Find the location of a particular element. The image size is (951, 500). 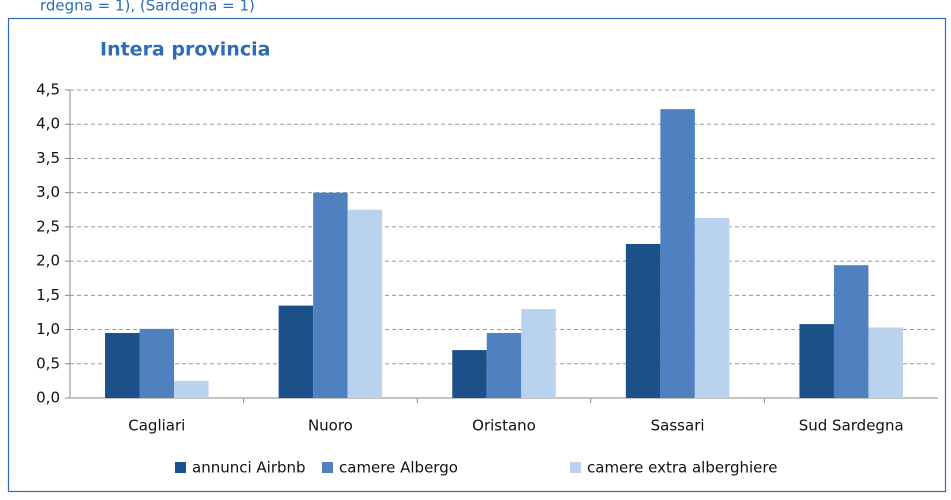

y-tick-label: 3,5 is located at coordinates (48, 158).